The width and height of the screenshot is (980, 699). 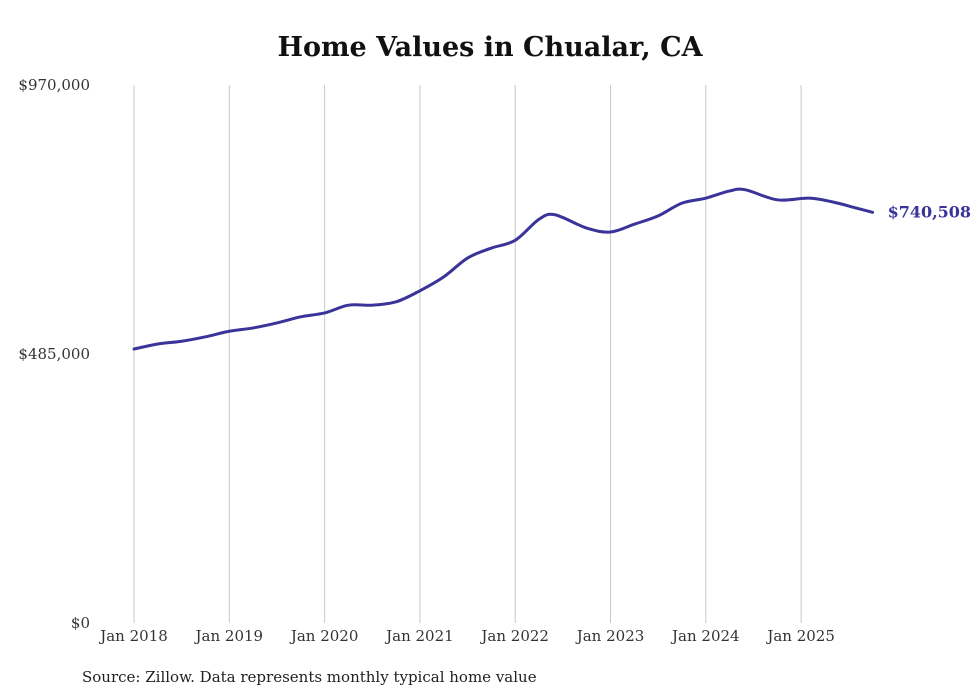 I want to click on x-tick-label: Jan 2024, so click(x=705, y=636).